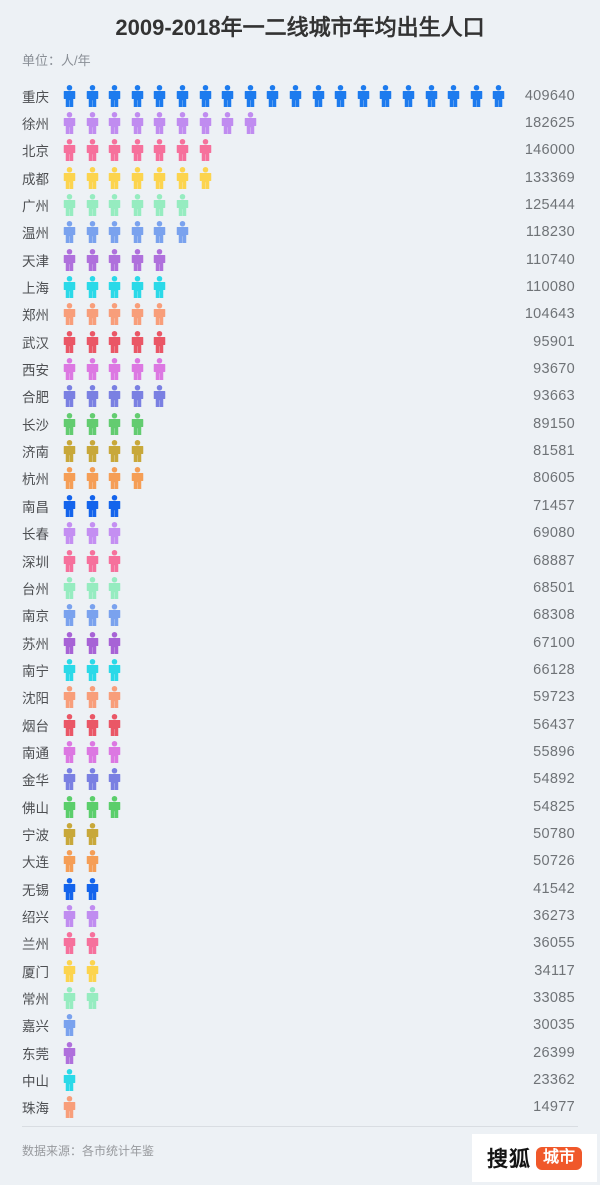  Describe the element at coordinates (549, 205) in the screenshot. I see `value-label: 125444` at that location.